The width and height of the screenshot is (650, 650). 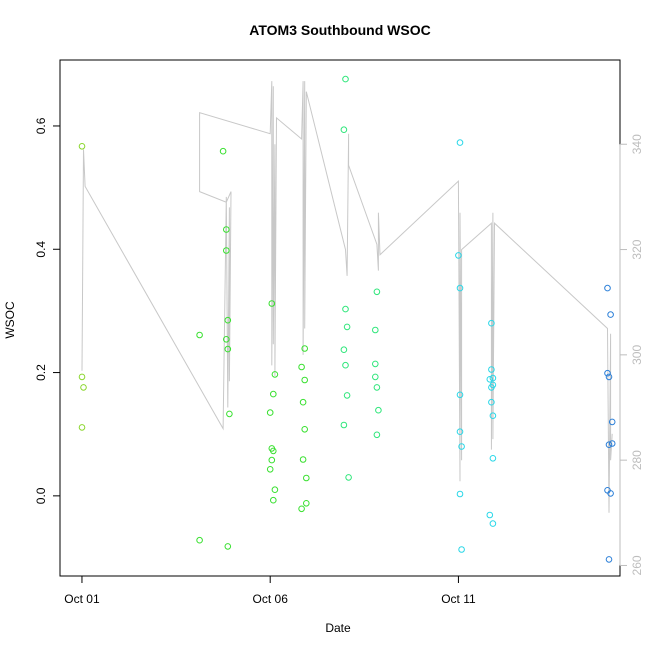 What do you see at coordinates (270, 590) in the screenshot?
I see `x-axis: Oct 01 Oct 06 Oct 11` at bounding box center [270, 590].